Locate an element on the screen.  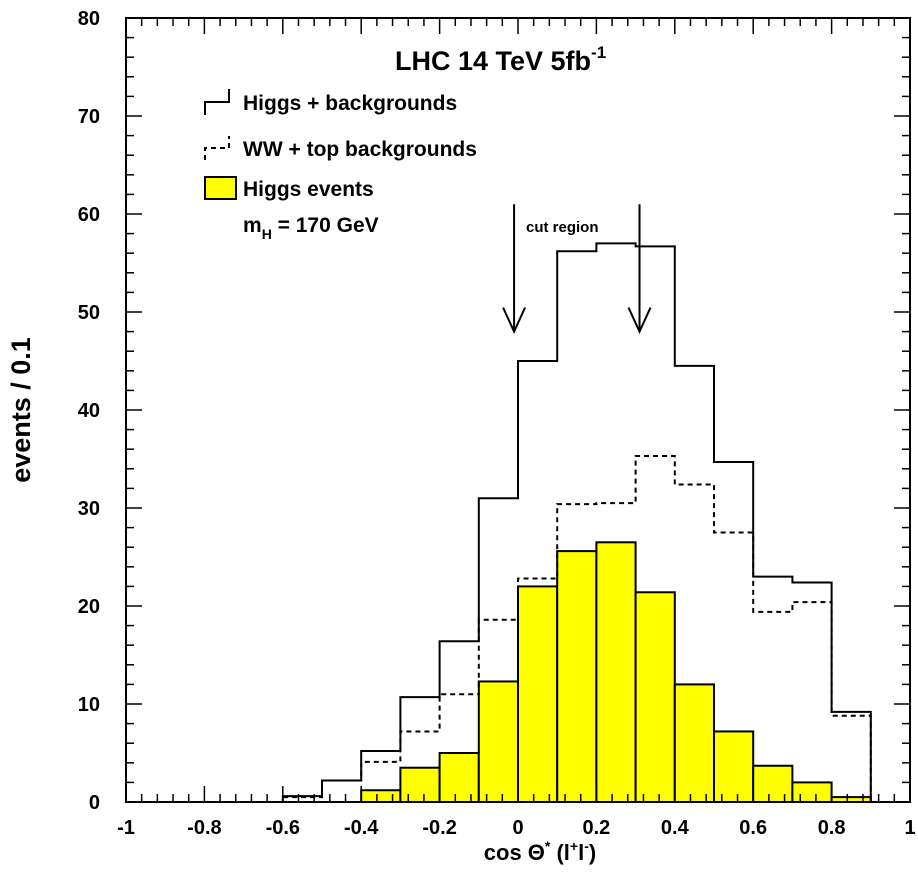
chart-title: LHC 14 TeV 5fb-1 is located at coordinates (500, 59).